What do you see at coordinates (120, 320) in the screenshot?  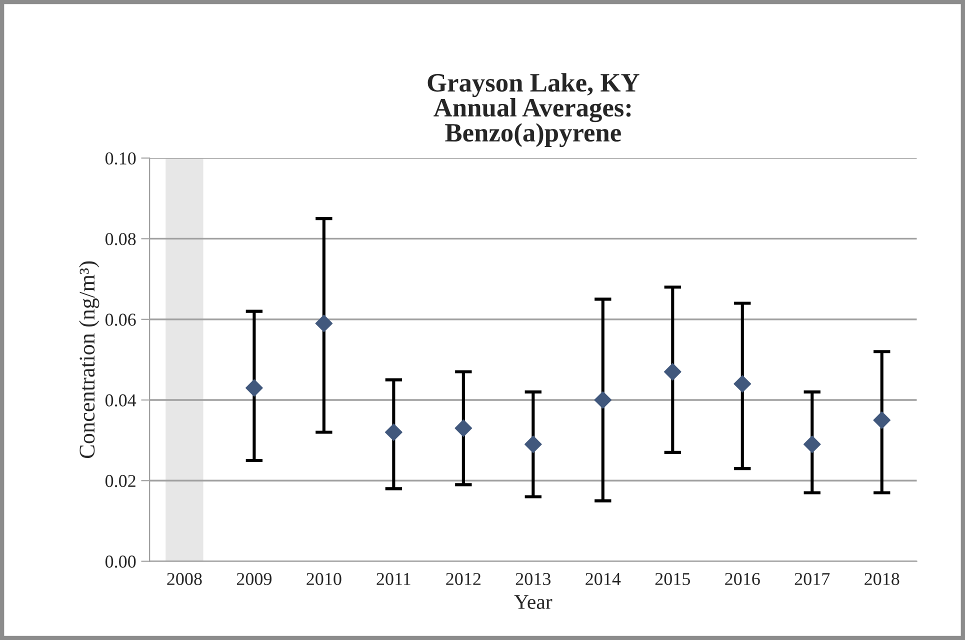 I see `y-tick-label: 0.06` at bounding box center [120, 320].